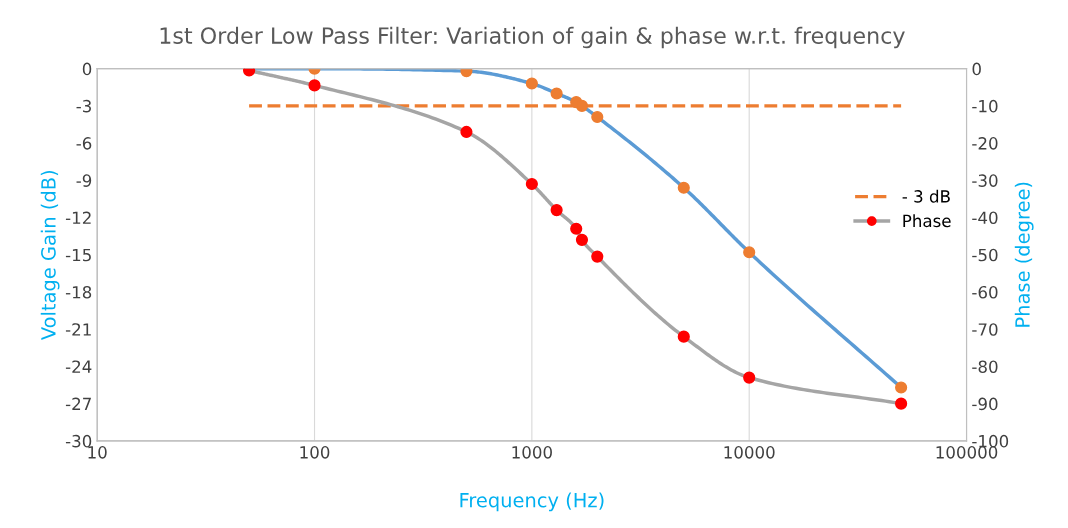 The width and height of the screenshot is (1068, 528). I want to click on chart-title: 1st Order Low Pass Filter: Variation of gain & phase w.r.t. frequency, so click(532, 37).